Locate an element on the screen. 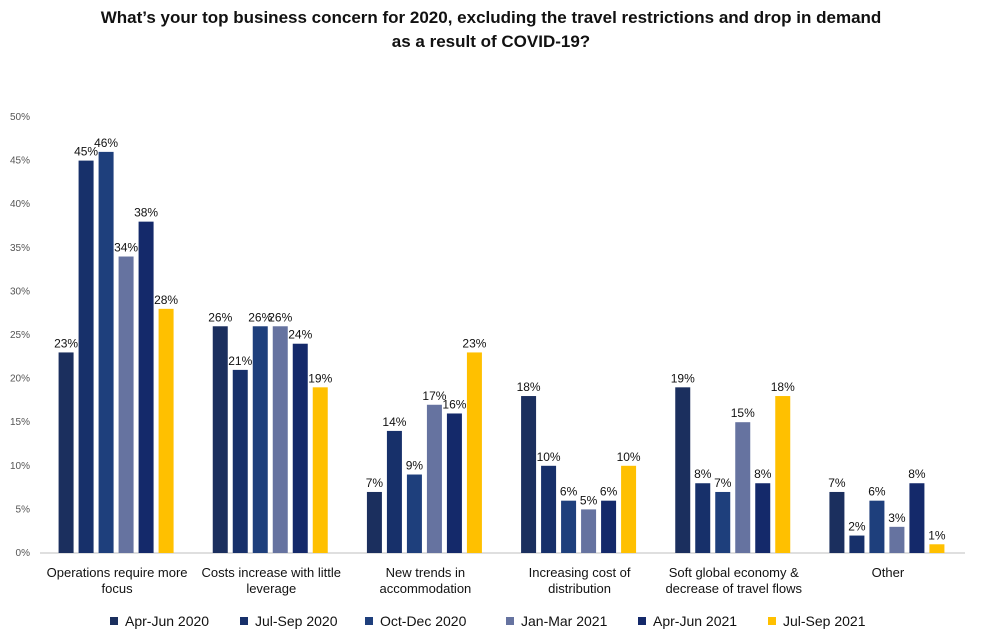 This screenshot has width=982, height=642. y-tick-label: 50% is located at coordinates (20, 117).